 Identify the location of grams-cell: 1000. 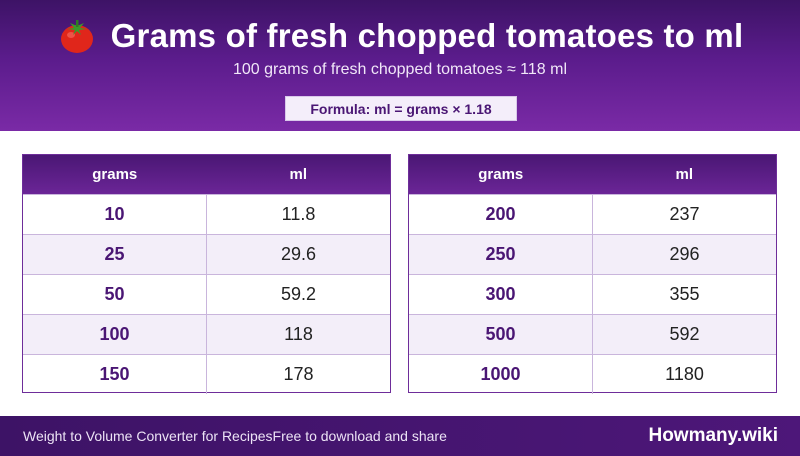
(501, 374).